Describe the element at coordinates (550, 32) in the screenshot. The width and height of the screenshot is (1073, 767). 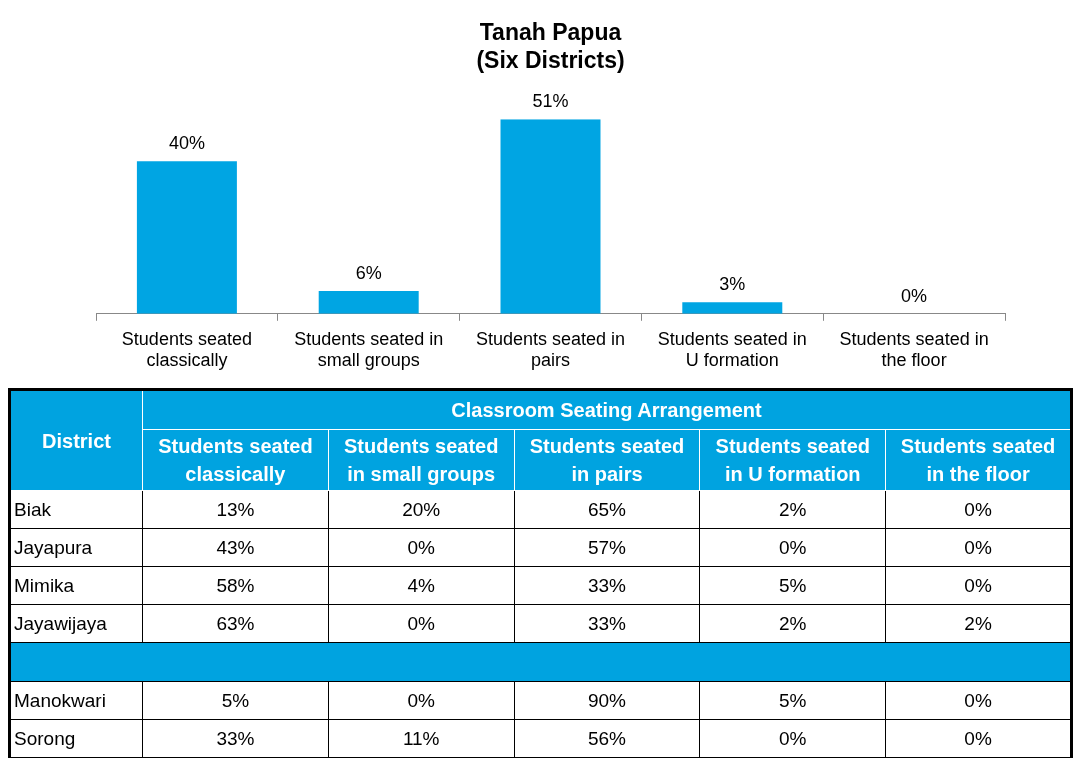
I see `chart-title: Tanah Papua` at that location.